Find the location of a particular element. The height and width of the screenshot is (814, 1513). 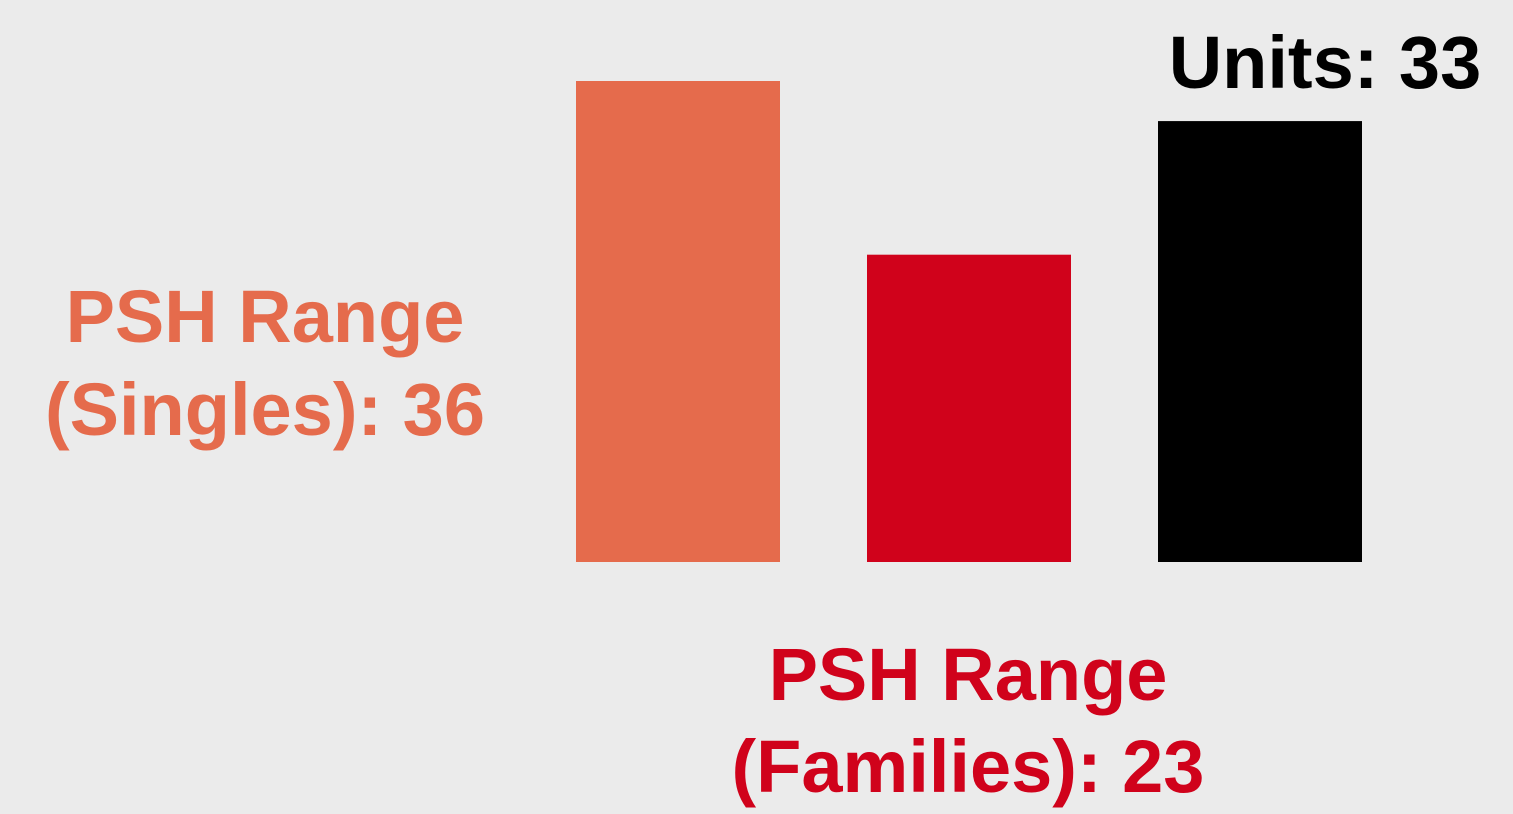

value-label-line: (Singles): 36 is located at coordinates (265, 409).